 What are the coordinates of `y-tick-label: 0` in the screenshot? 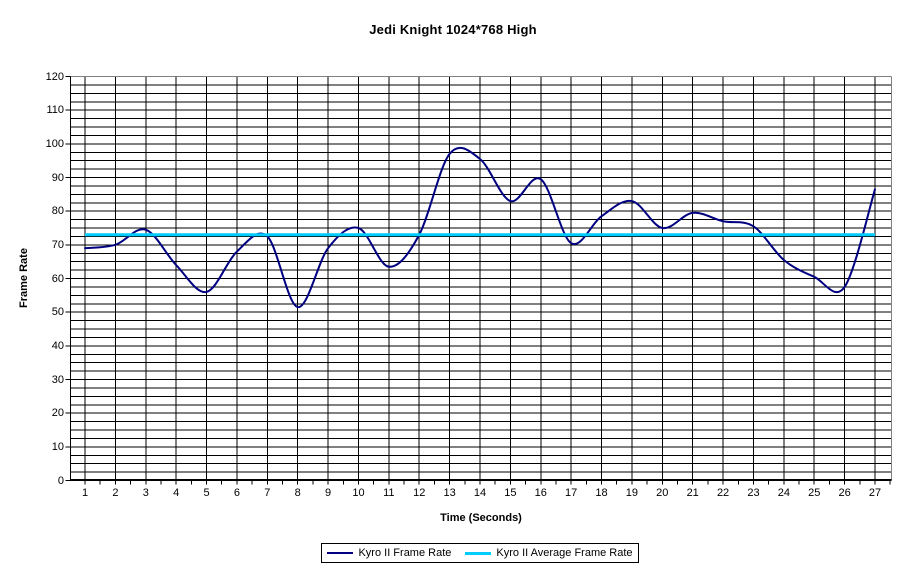 It's located at (60, 480).